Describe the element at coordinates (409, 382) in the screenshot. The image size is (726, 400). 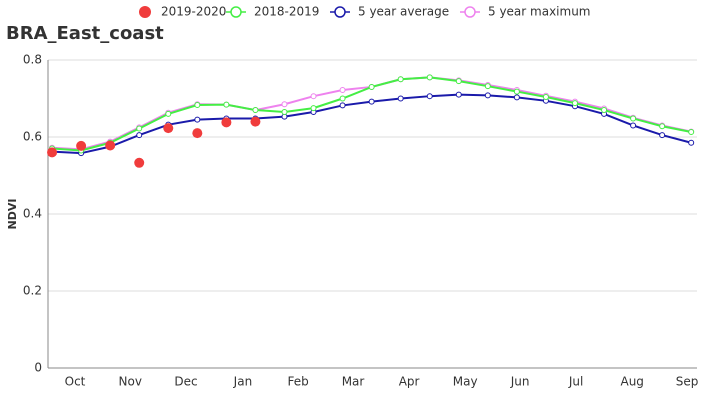
I see `x-tick-label: Apr` at that location.